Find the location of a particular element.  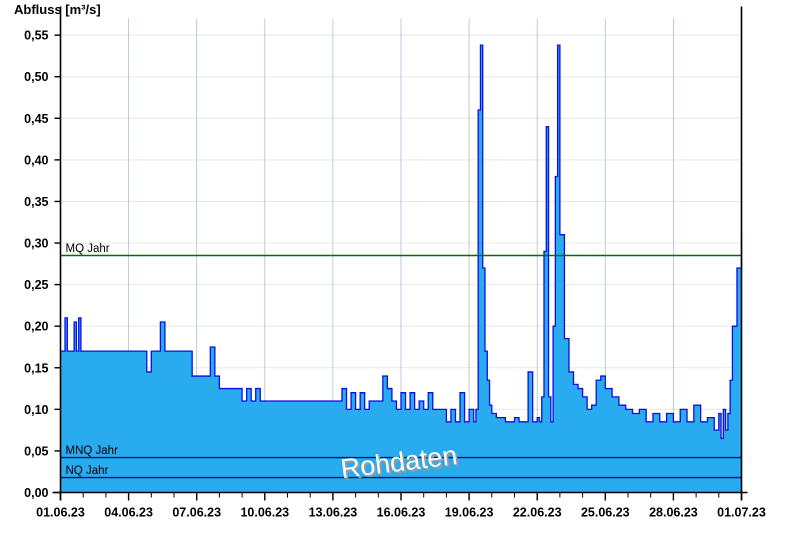

x-tick-label: 16.06.23 is located at coordinates (401, 513).